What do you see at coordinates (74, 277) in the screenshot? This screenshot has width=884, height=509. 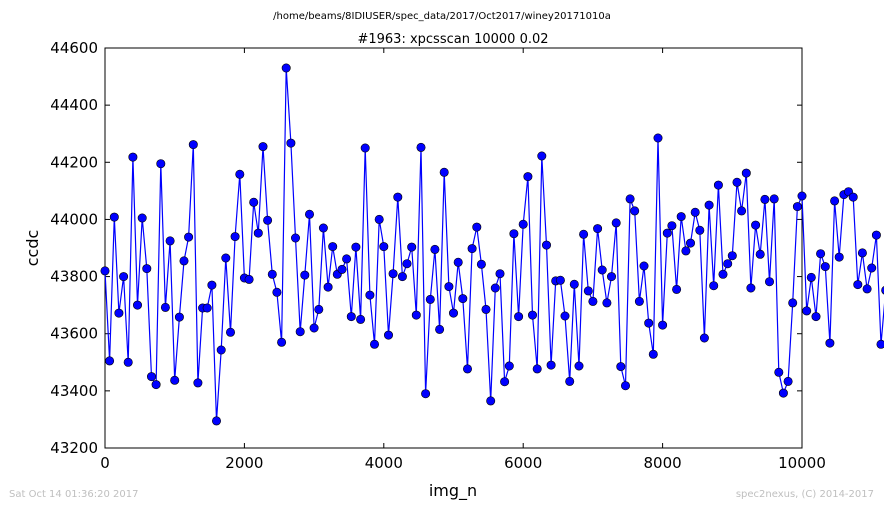 I see `y-tick-label: 43800` at bounding box center [74, 277].